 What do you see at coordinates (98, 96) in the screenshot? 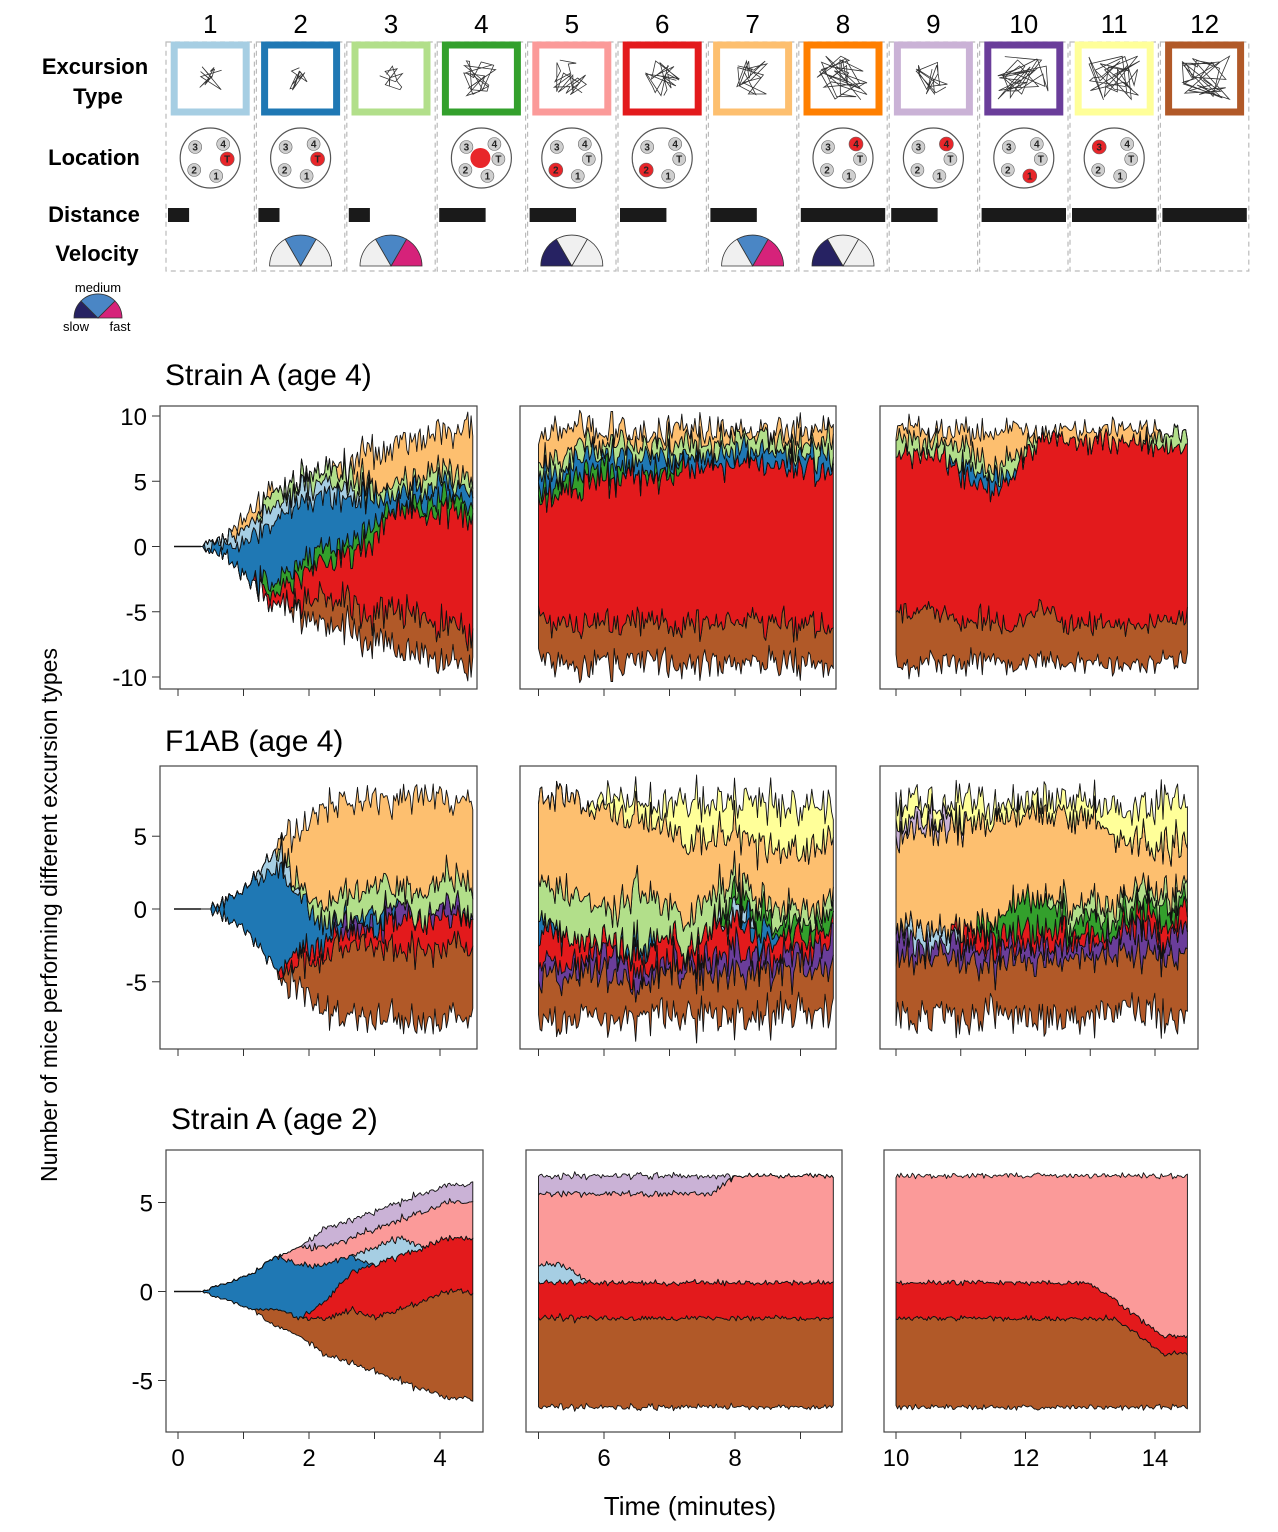
I see `excursion-type-label-line2: Type` at bounding box center [98, 96].